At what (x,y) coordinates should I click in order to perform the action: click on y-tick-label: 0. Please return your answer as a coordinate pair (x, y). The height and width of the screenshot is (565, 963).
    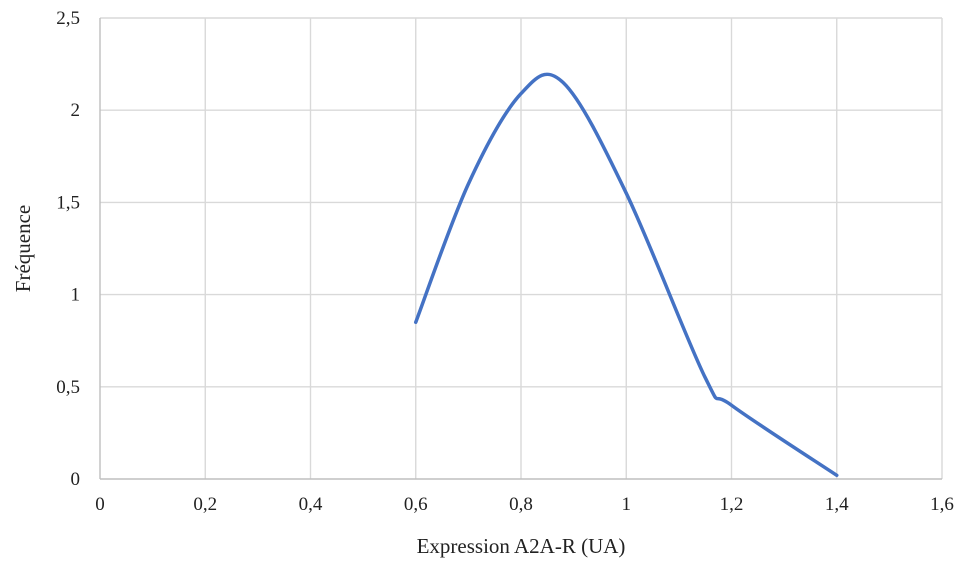
    Looking at the image, I should click on (76, 479).